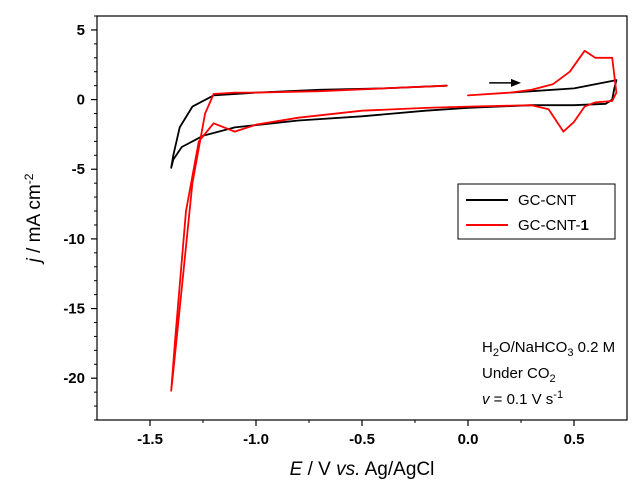  I want to click on y-axis-title: j / mA cm-2, so click(33, 219).